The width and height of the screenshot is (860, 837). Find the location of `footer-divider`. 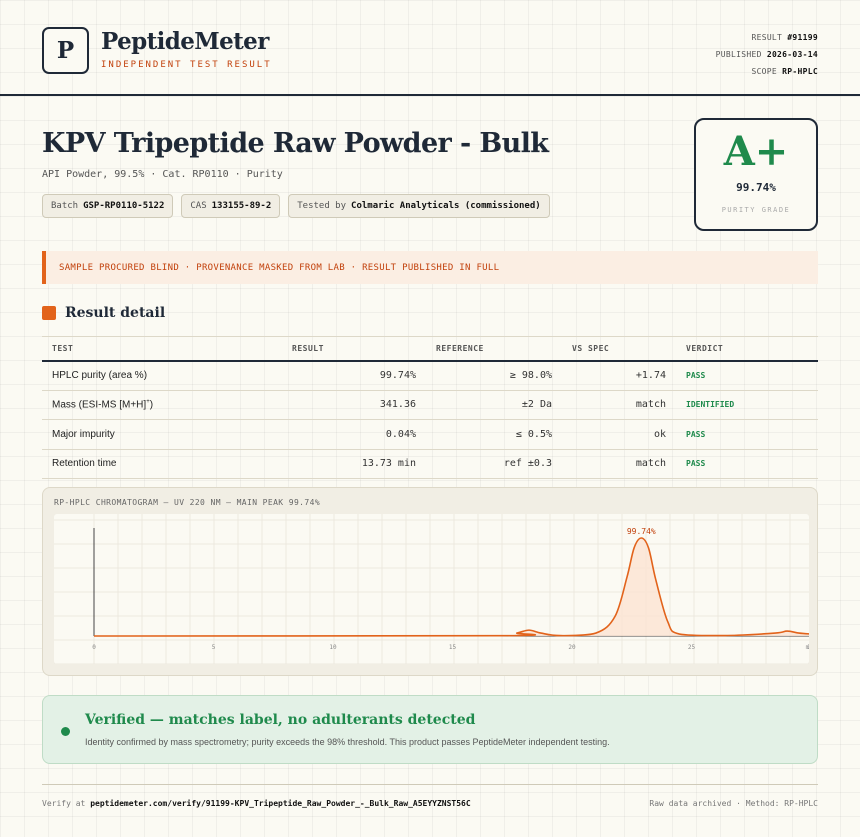

footer-divider is located at coordinates (430, 784).